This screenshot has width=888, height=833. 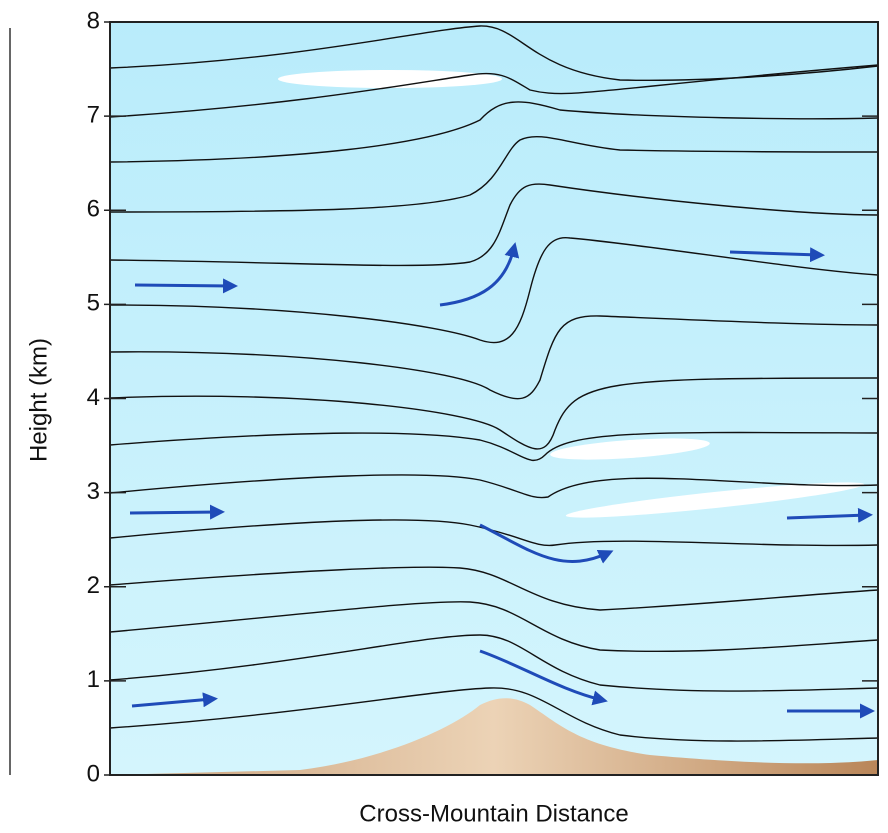 I want to click on y-axis-label: Height (km), so click(x=38, y=400).